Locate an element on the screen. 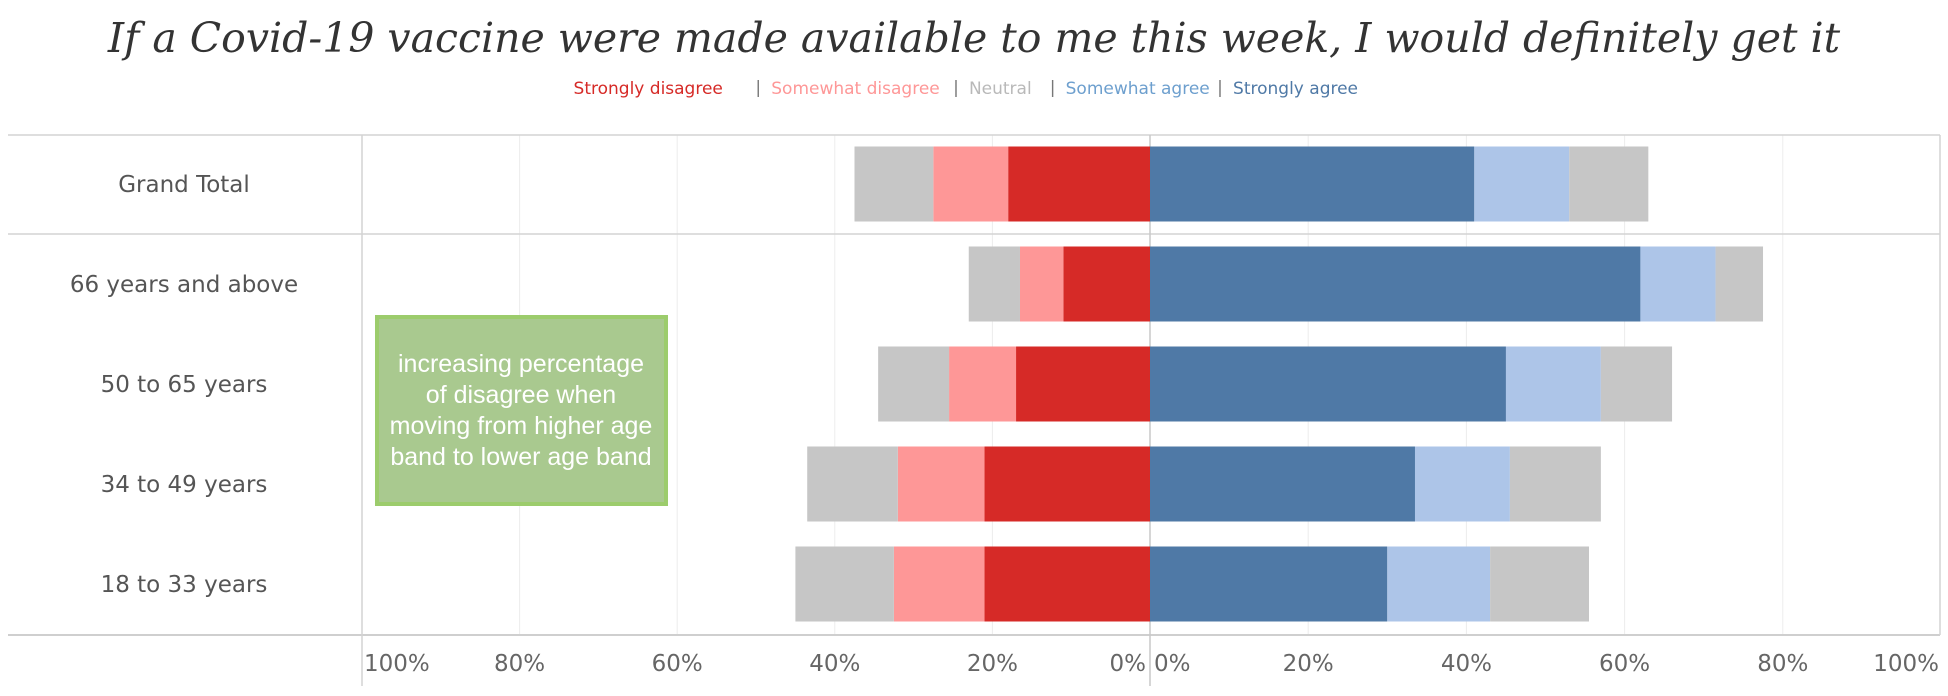 The image size is (1948, 696). category-label-34-to-49-years: 34 to 49 years is located at coordinates (184, 485).